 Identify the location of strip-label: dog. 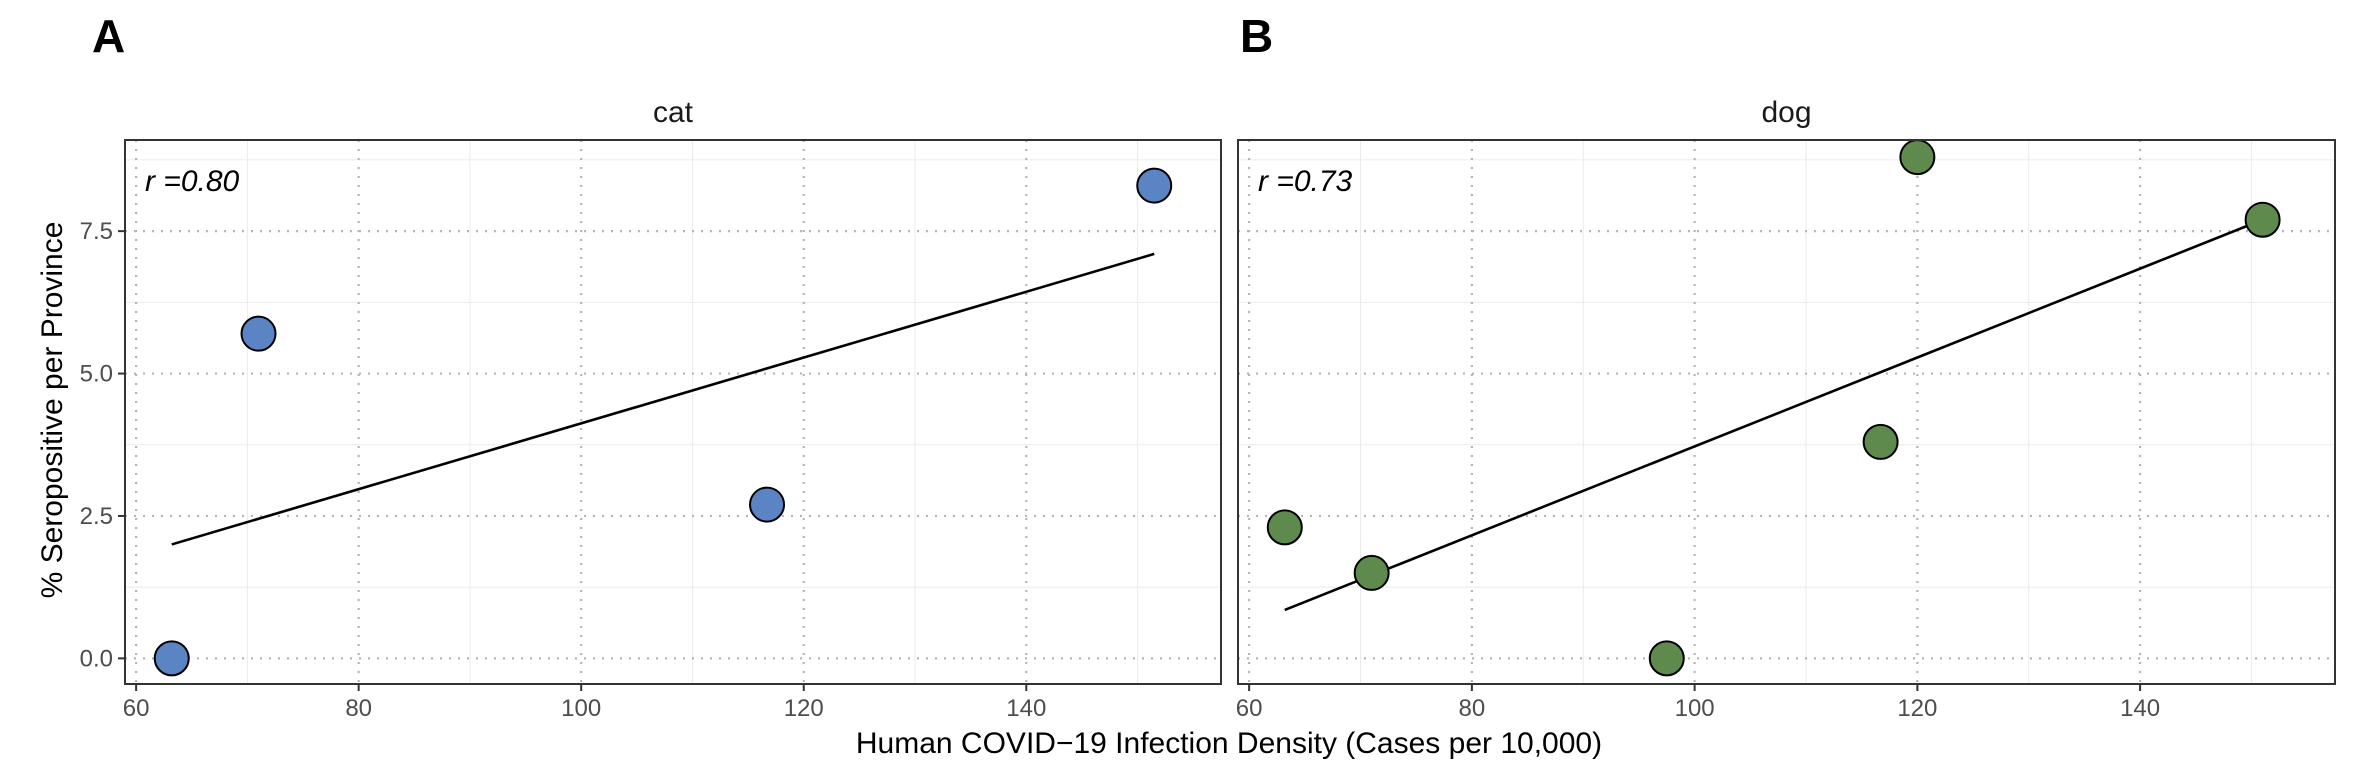
(1786, 112).